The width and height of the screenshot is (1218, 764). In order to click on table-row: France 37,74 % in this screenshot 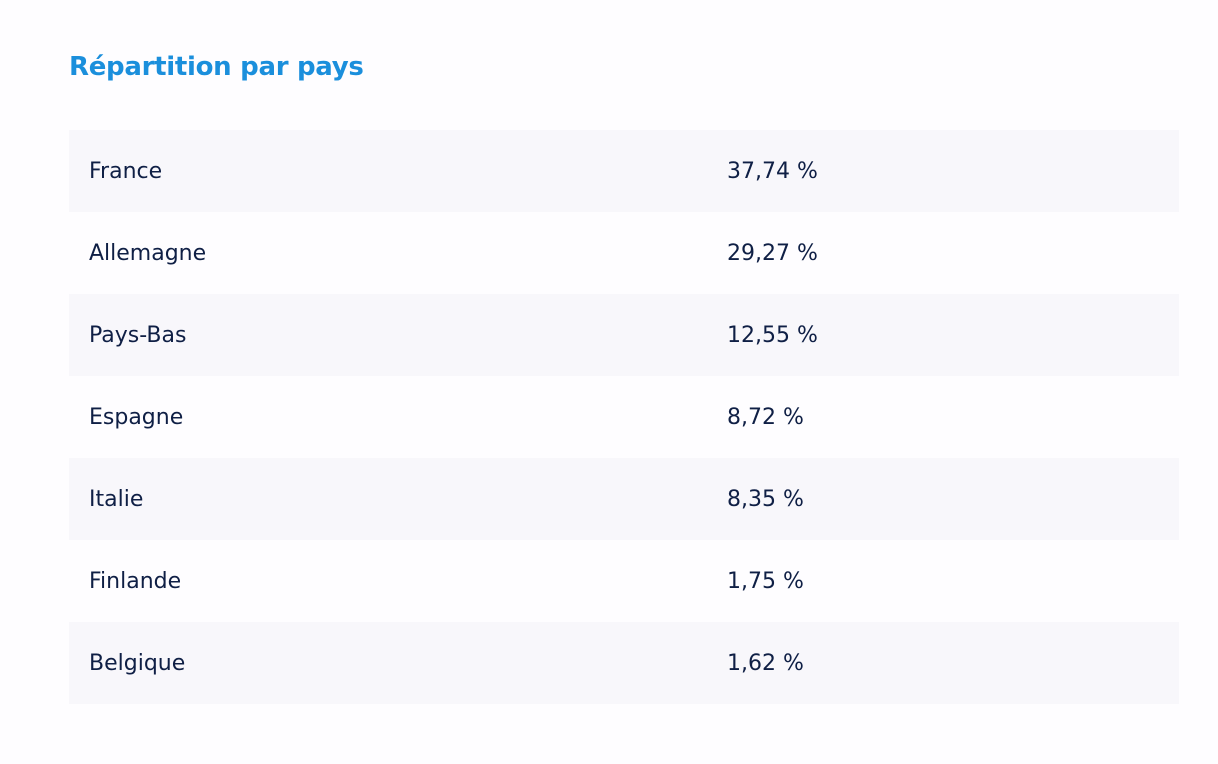, I will do `click(624, 171)`.